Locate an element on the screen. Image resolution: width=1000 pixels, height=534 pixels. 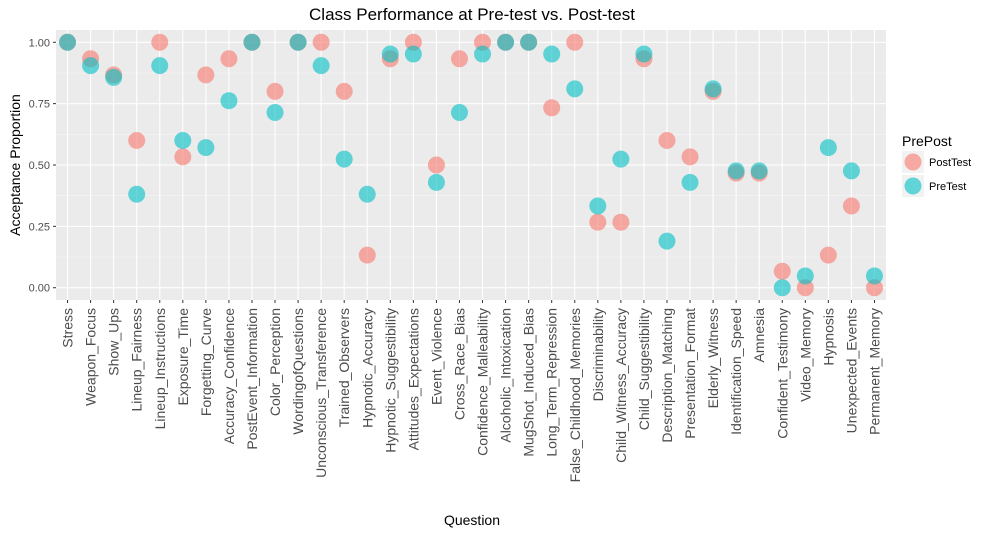
y-tick-label: 0.00 is located at coordinates (39, 289).